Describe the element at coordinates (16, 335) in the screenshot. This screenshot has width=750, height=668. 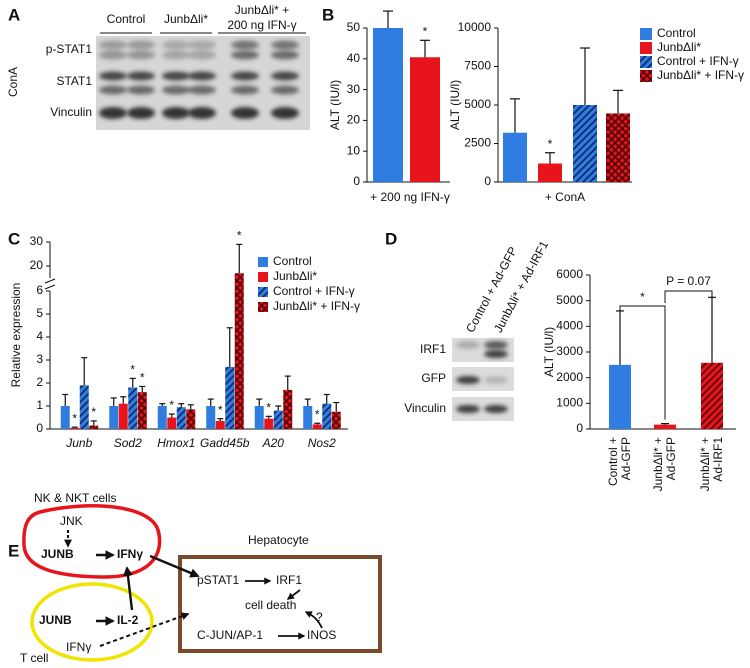
I see `y-axis-label: Relative expression` at that location.